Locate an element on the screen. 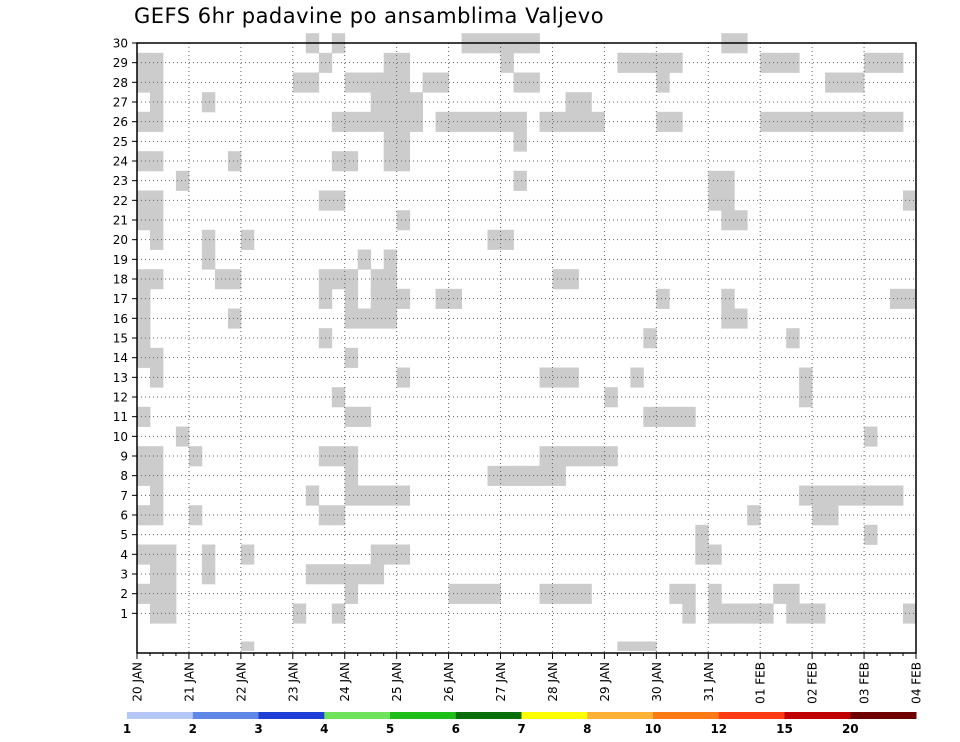  x-tick-label: 25 JAN is located at coordinates (397, 682).